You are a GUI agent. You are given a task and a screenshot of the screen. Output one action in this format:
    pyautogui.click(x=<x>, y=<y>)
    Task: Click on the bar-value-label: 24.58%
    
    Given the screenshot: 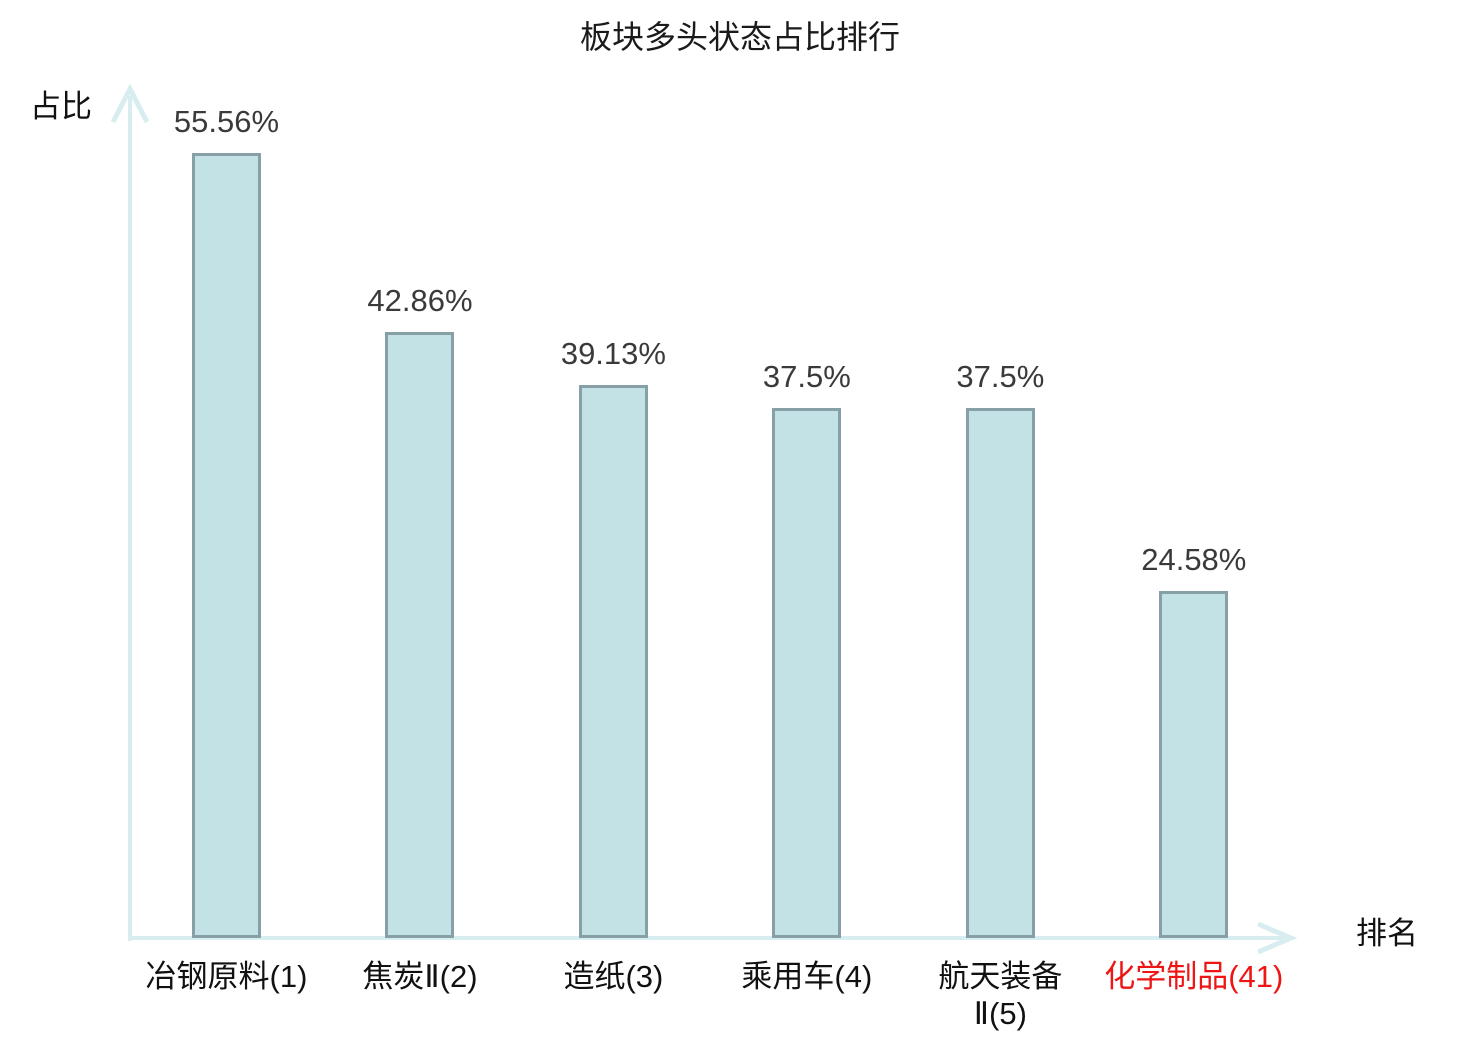 What is the action you would take?
    pyautogui.click(x=1194, y=559)
    